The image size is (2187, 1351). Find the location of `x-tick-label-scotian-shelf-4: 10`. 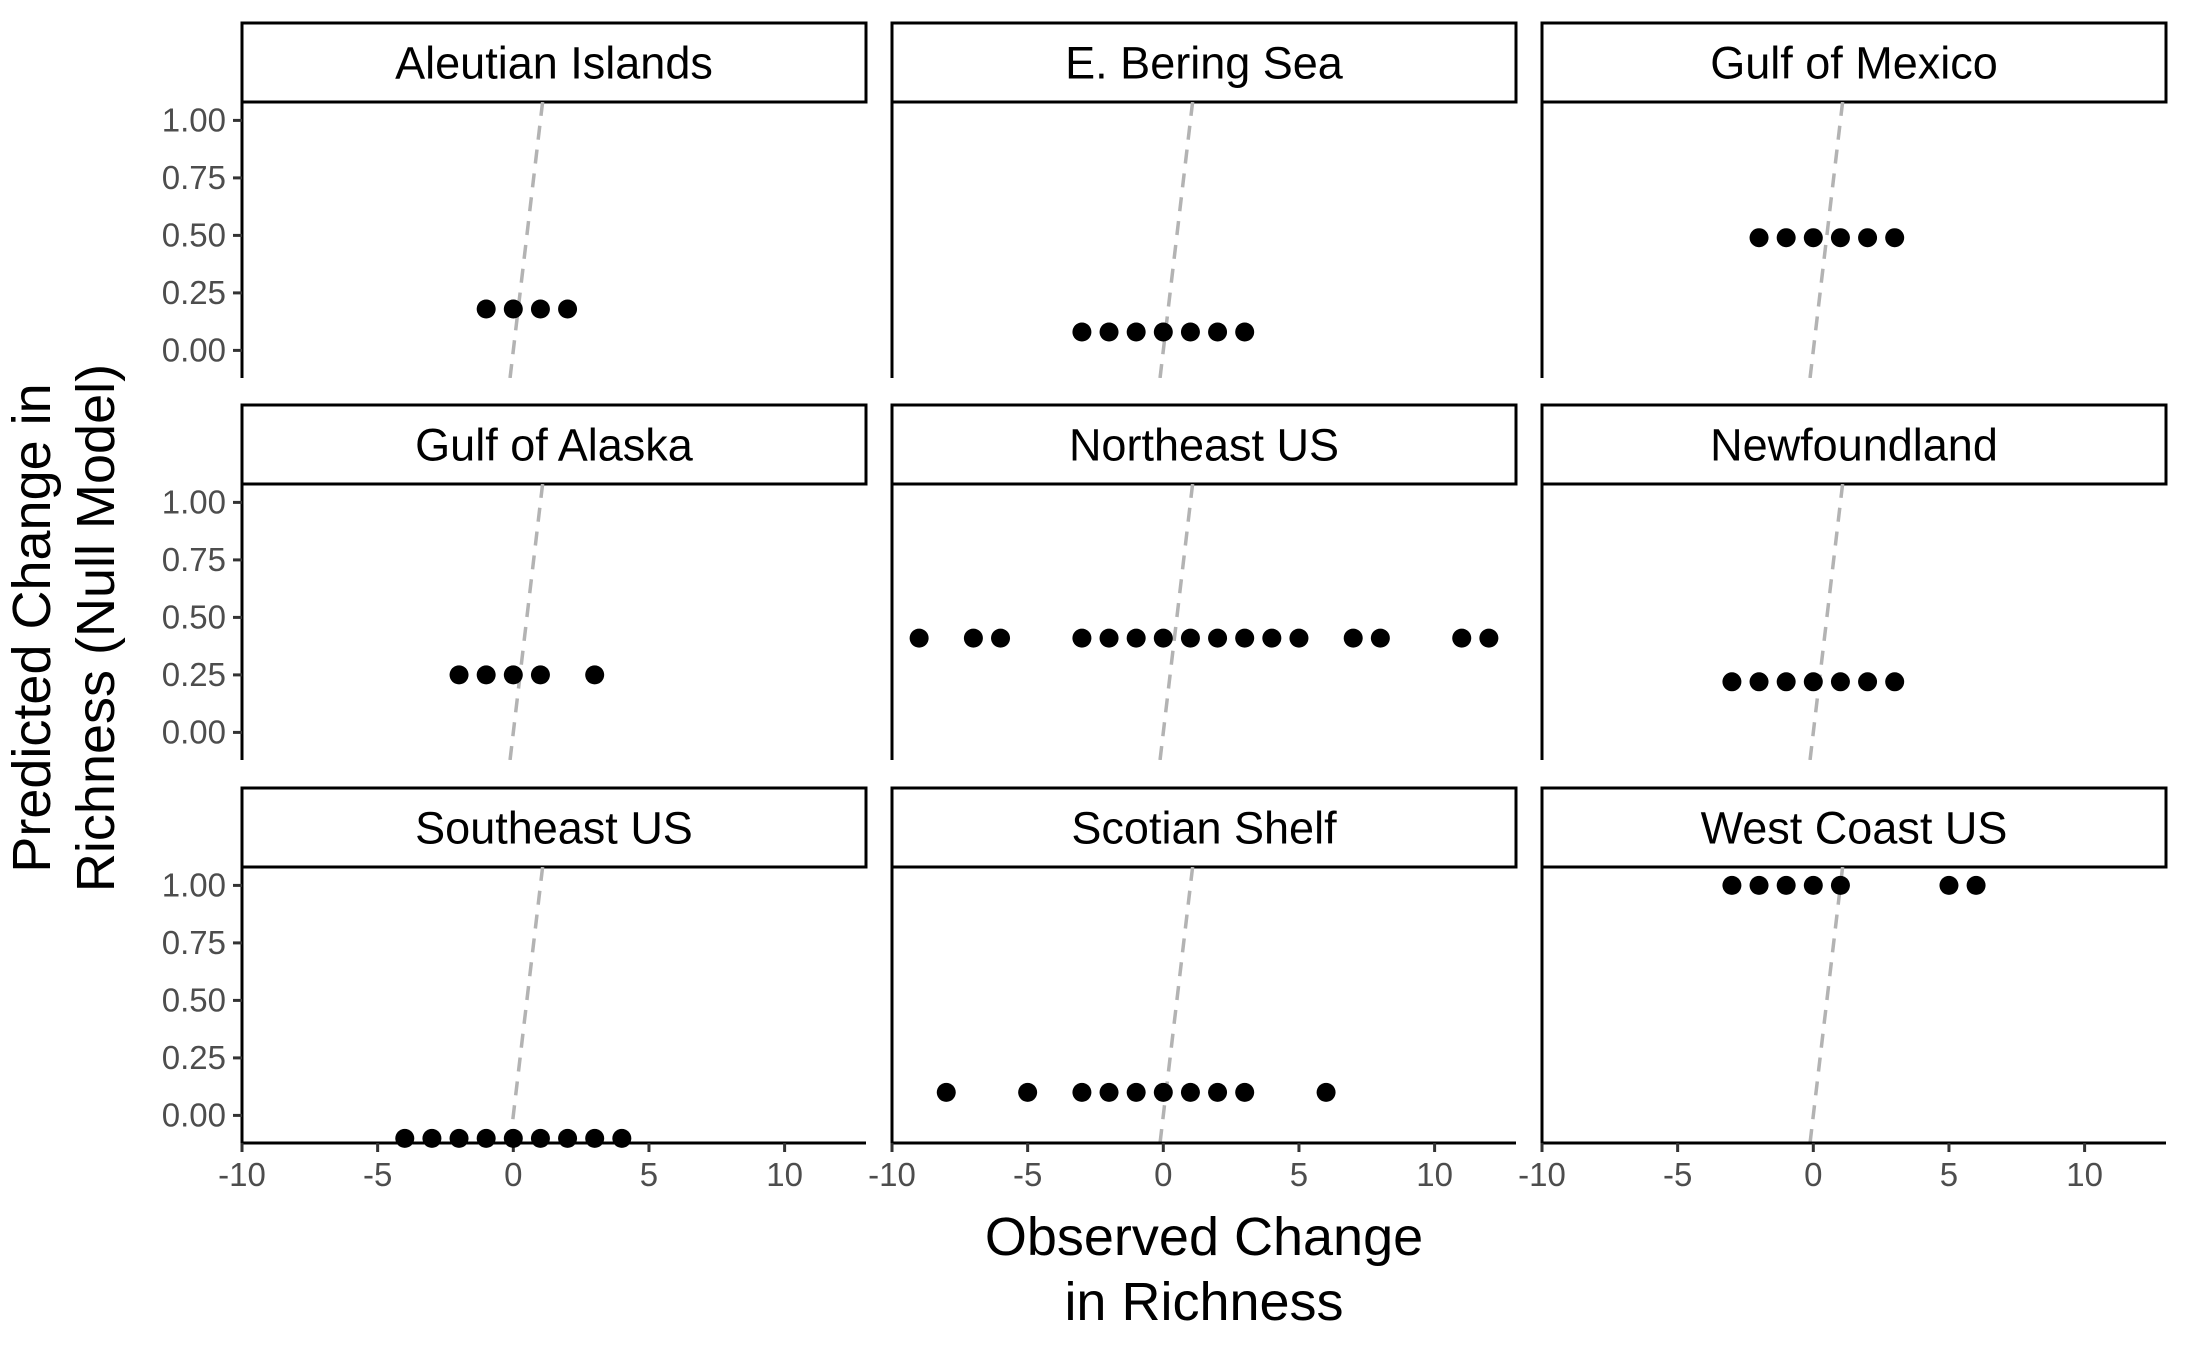

x-tick-label-scotian-shelf-4: 10 is located at coordinates (1434, 1174).